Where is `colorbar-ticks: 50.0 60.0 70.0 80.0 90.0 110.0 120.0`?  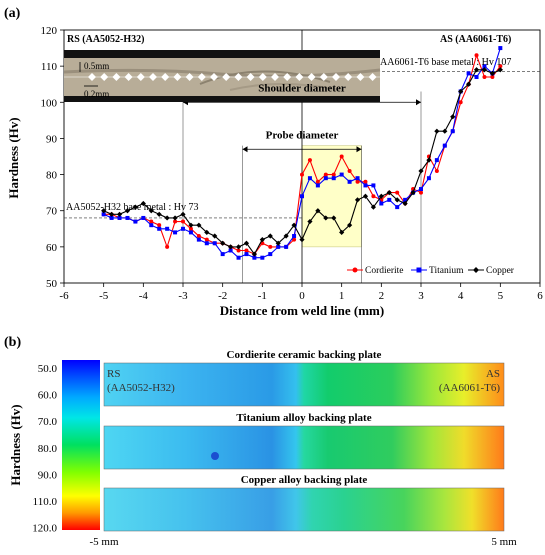
colorbar-ticks: 50.0 60.0 70.0 80.0 90.0 110.0 120.0 is located at coordinates (44, 449).